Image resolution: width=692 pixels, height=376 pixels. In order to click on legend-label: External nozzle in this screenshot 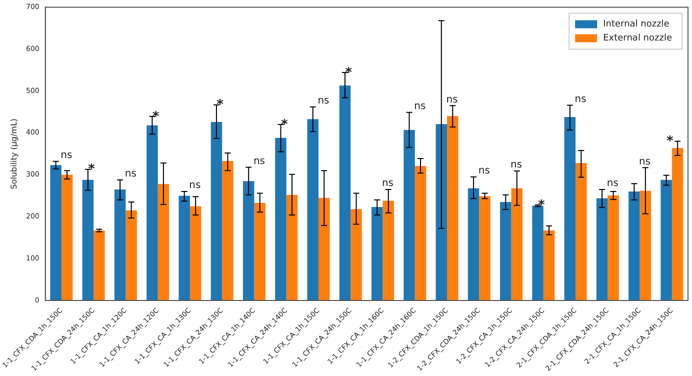, I will do `click(637, 39)`.